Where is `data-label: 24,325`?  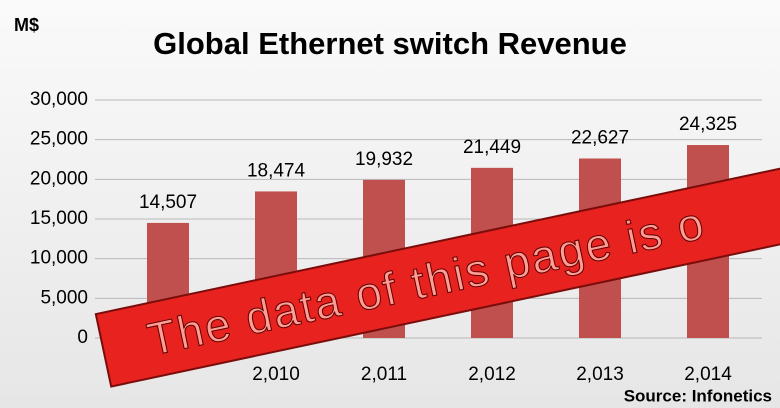
data-label: 24,325 is located at coordinates (708, 124).